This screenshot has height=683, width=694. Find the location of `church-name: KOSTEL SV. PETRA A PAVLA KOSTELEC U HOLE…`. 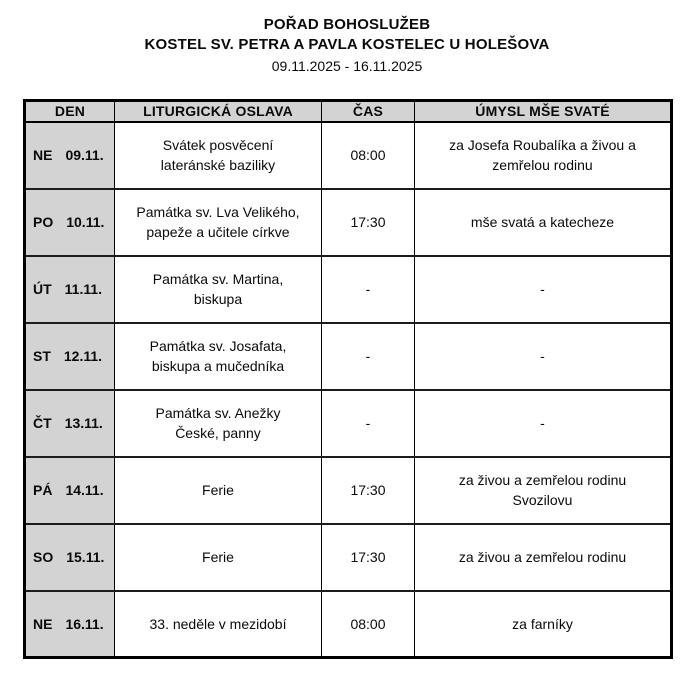

church-name: KOSTEL SV. PETRA A PAVLA KOSTELEC U HOLE… is located at coordinates (347, 44).